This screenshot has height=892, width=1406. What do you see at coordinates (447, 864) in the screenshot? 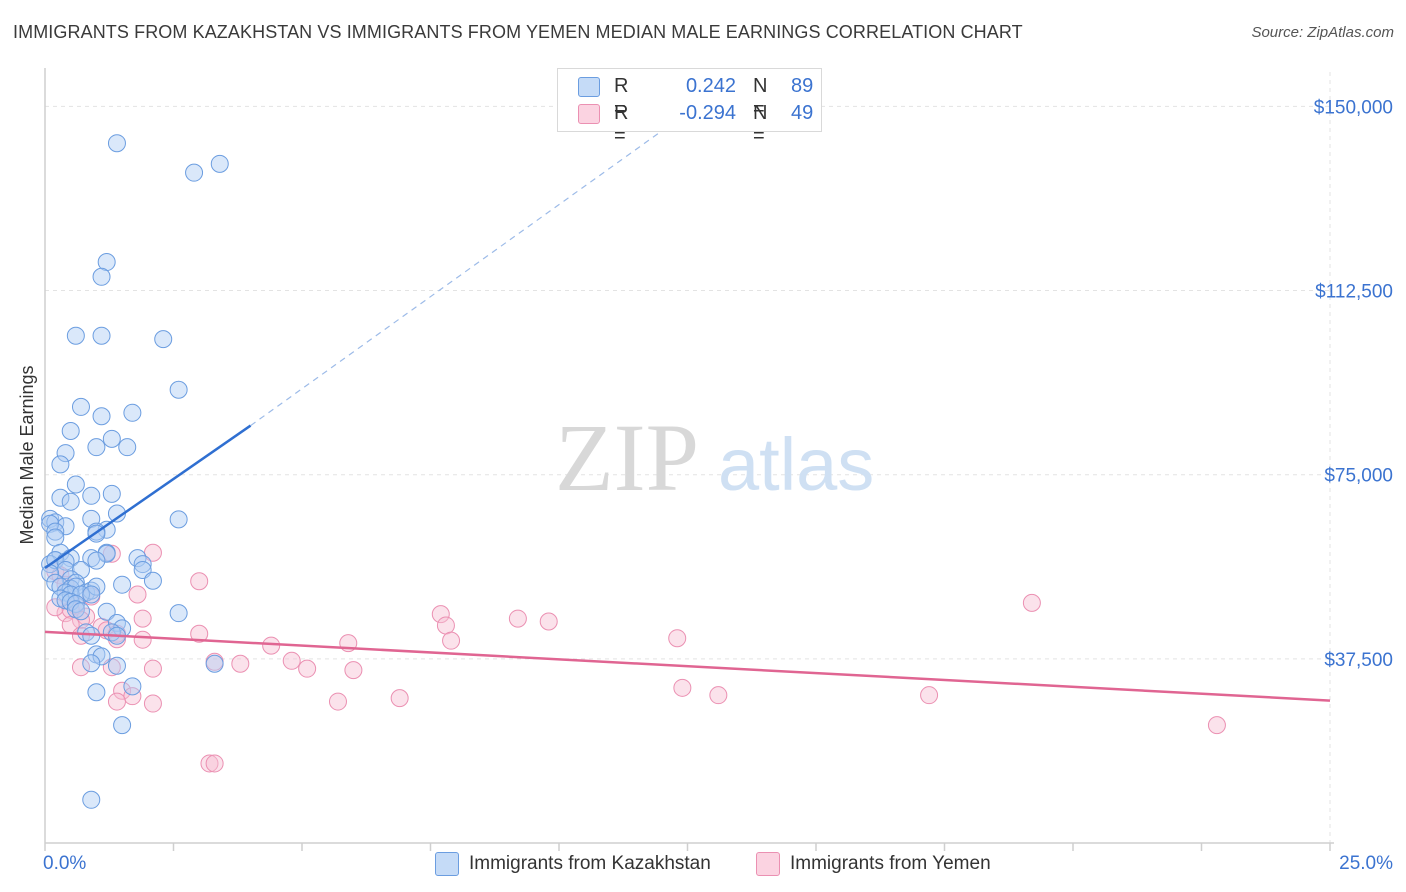
I see `bottom-legend-swatch-kazakhstan` at bounding box center [447, 864].